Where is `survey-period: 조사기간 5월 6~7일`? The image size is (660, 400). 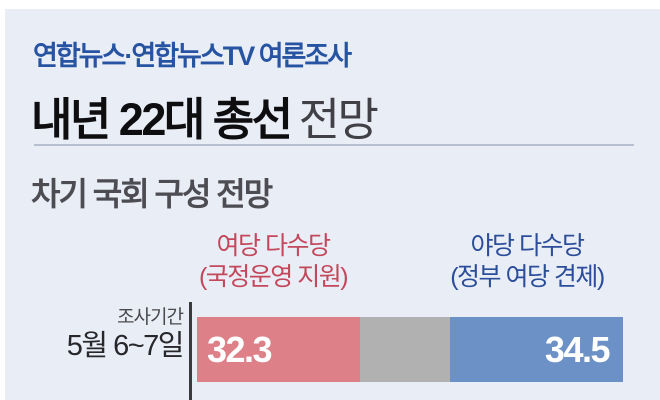
survey-period: 조사기간 5월 6~7일 is located at coordinates (125, 335).